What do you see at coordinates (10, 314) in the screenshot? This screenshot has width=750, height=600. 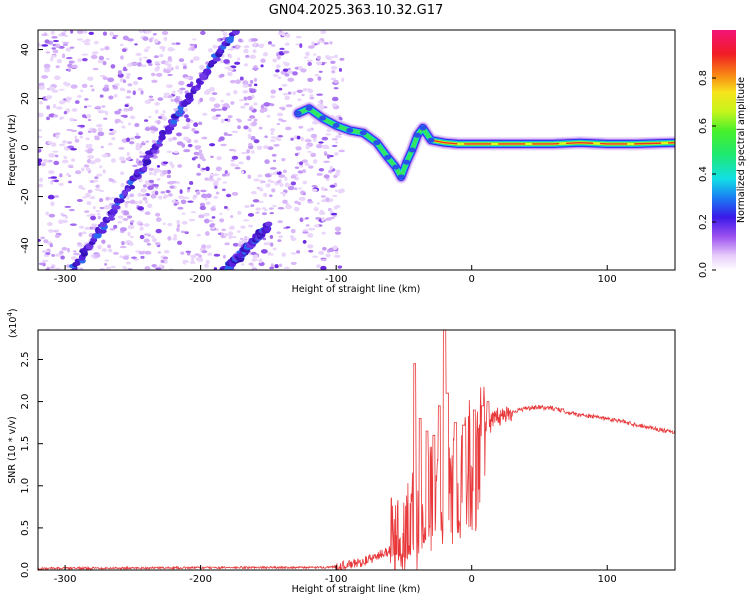 I see `snr-multiplier-exponent: 4` at bounding box center [10, 314].